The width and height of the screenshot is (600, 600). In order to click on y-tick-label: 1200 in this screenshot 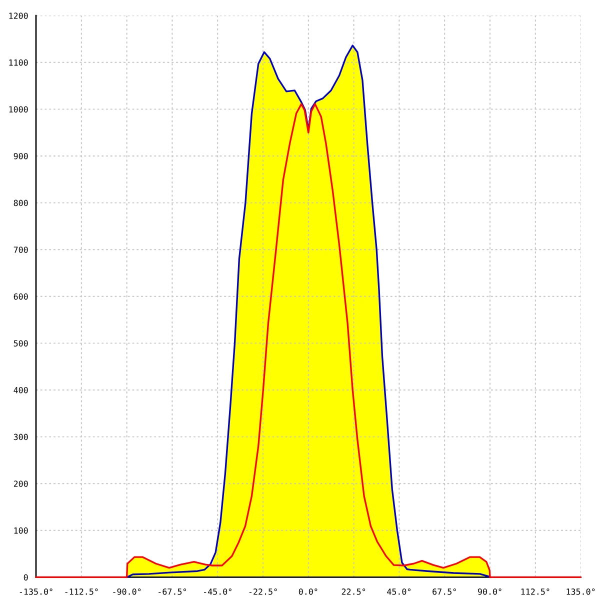, I will do `click(18, 15)`.